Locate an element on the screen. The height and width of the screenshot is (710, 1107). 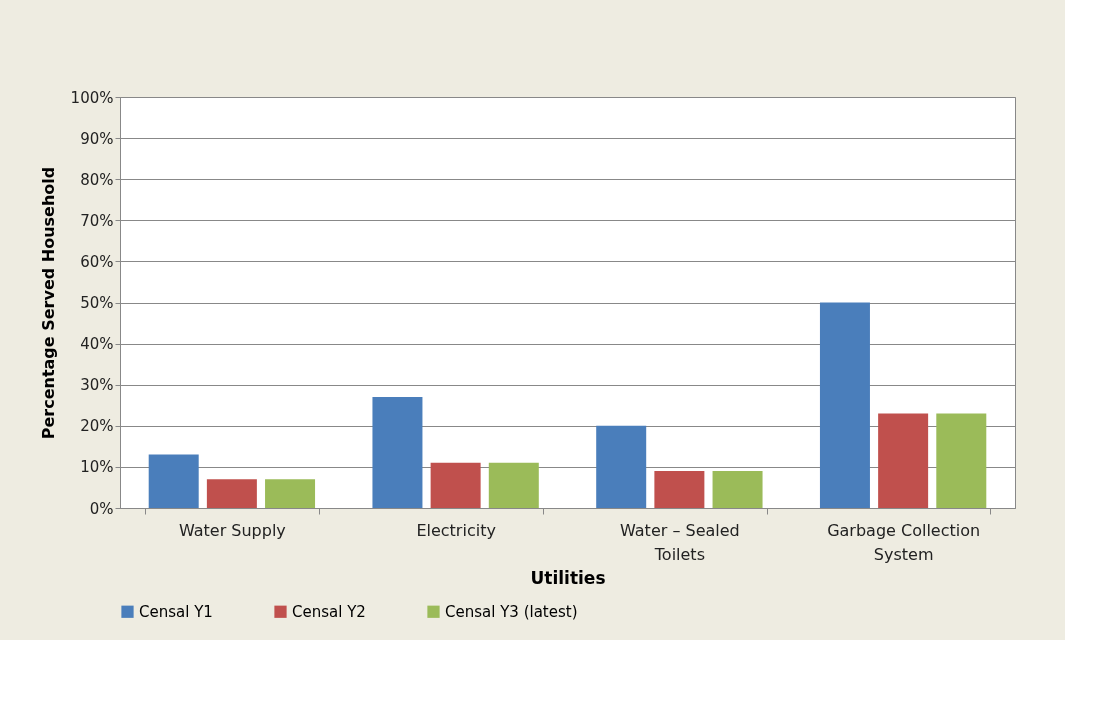
y-tick-label: 50% is located at coordinates (97, 303).